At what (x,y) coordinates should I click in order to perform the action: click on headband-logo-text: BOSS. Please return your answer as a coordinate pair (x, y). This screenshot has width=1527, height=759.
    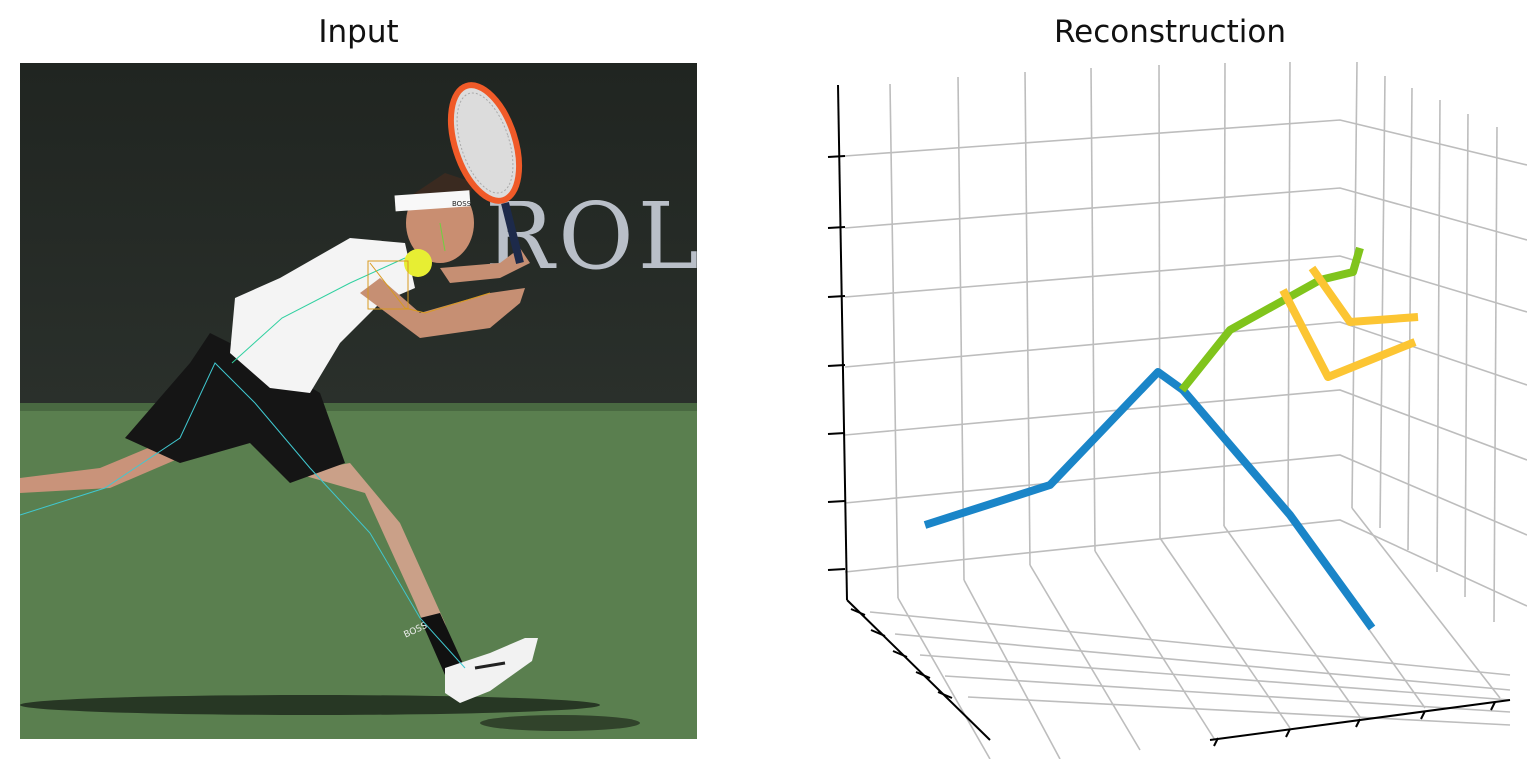
    Looking at the image, I should click on (462, 204).